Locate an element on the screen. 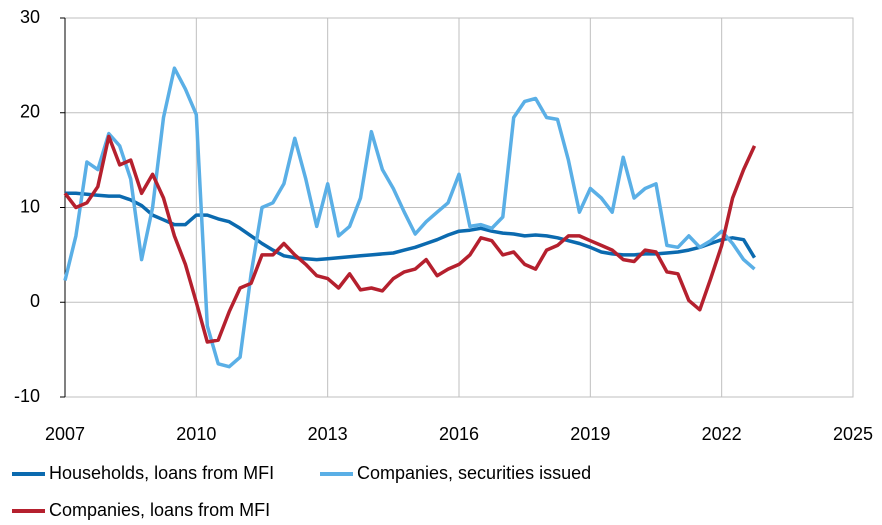  legend-label: Households, loans from MFI is located at coordinates (161, 473).